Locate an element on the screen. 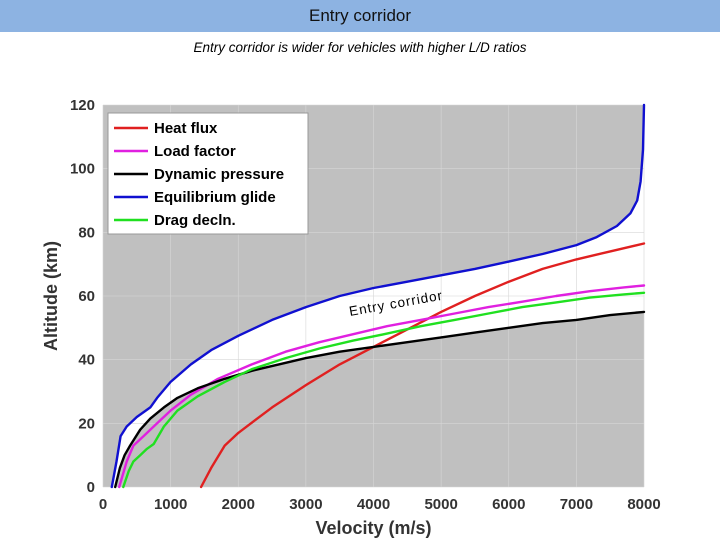  x-tick-label: 8000 is located at coordinates (643, 504).